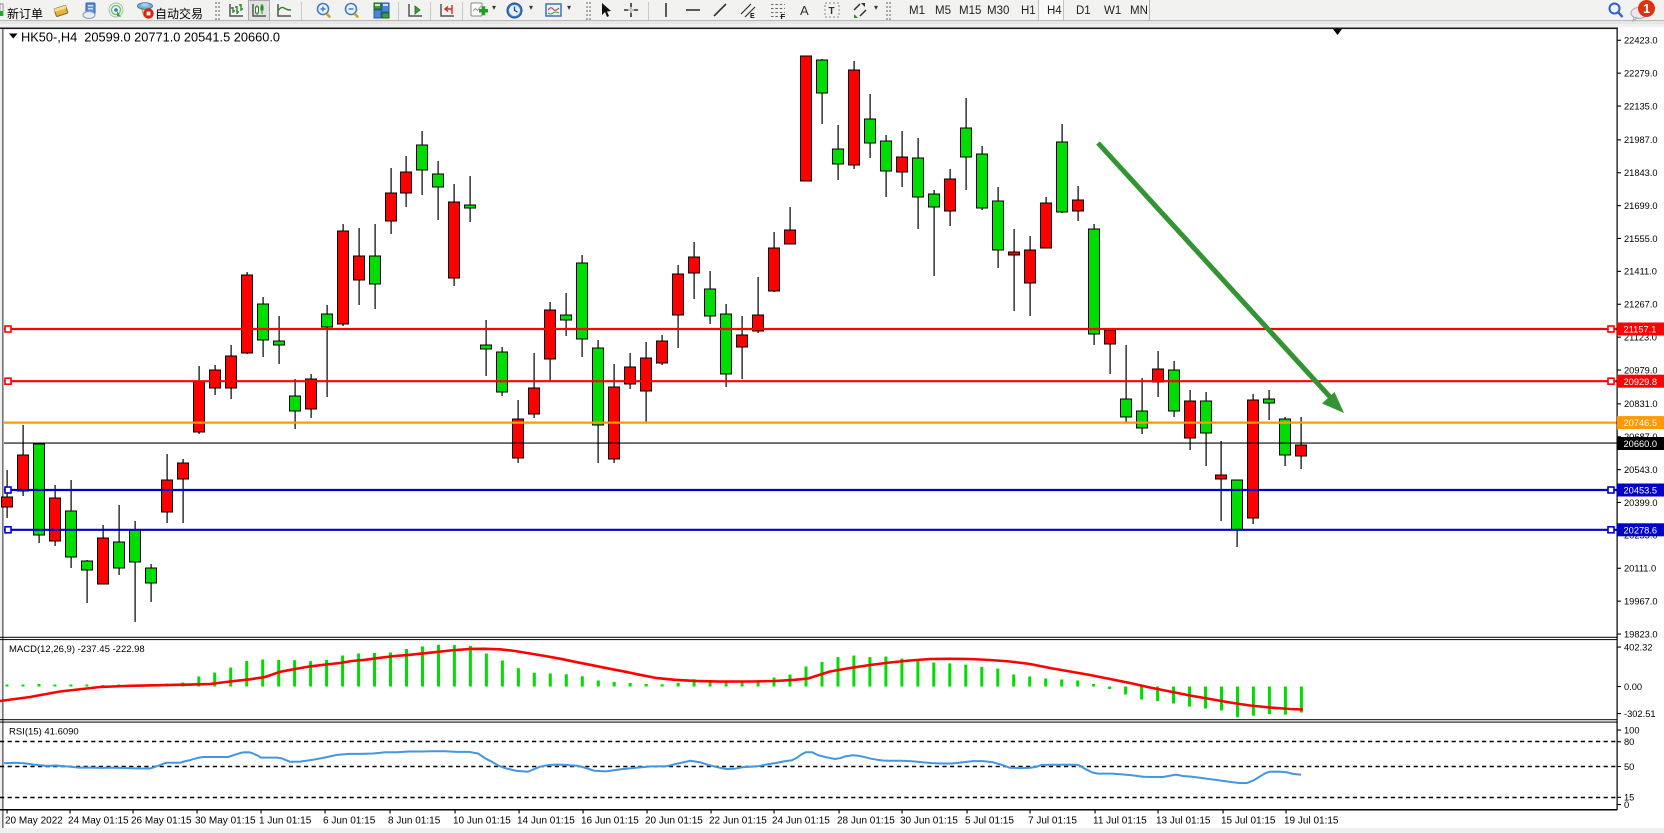 Image resolution: width=1664 pixels, height=833 pixels. What do you see at coordinates (1626, 805) in the screenshot?
I see `svg-text: 0` at bounding box center [1626, 805].